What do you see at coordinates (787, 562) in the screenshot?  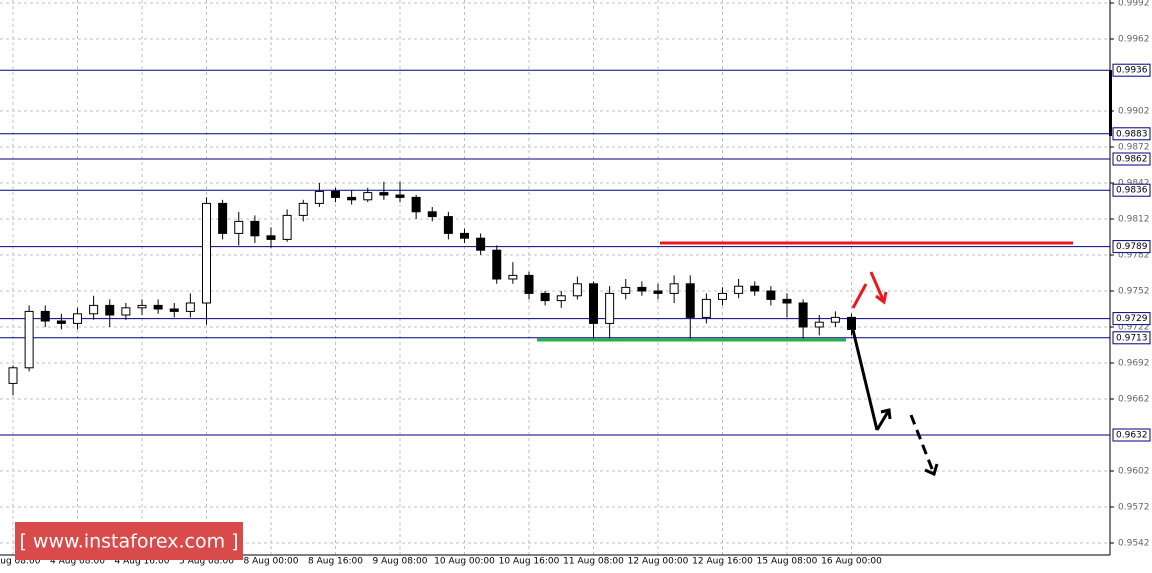 I see `x-tick-label: 15 Aug 08:00` at bounding box center [787, 562].